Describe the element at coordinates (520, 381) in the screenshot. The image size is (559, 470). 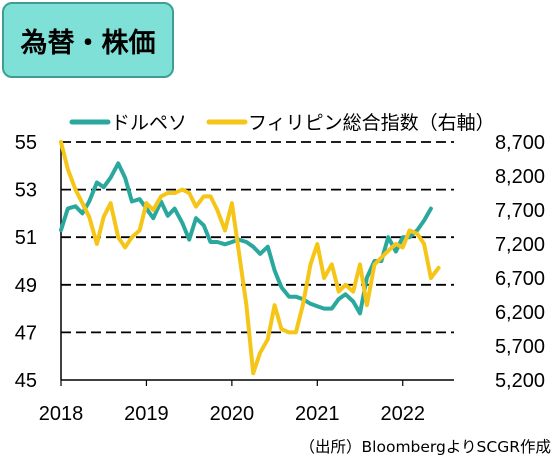
I see `y-right-tick-label: 5,200` at that location.